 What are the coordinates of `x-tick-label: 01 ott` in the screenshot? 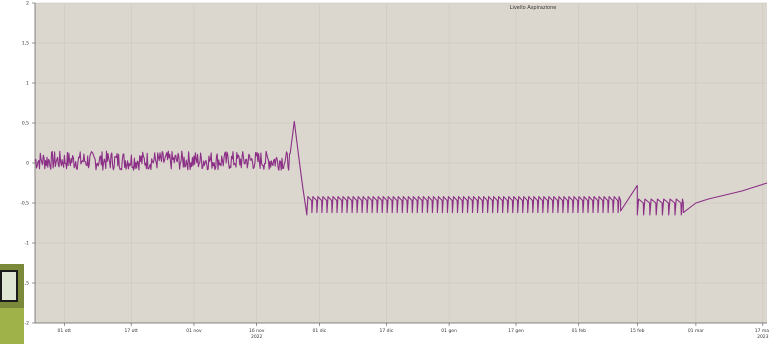 It's located at (65, 331).